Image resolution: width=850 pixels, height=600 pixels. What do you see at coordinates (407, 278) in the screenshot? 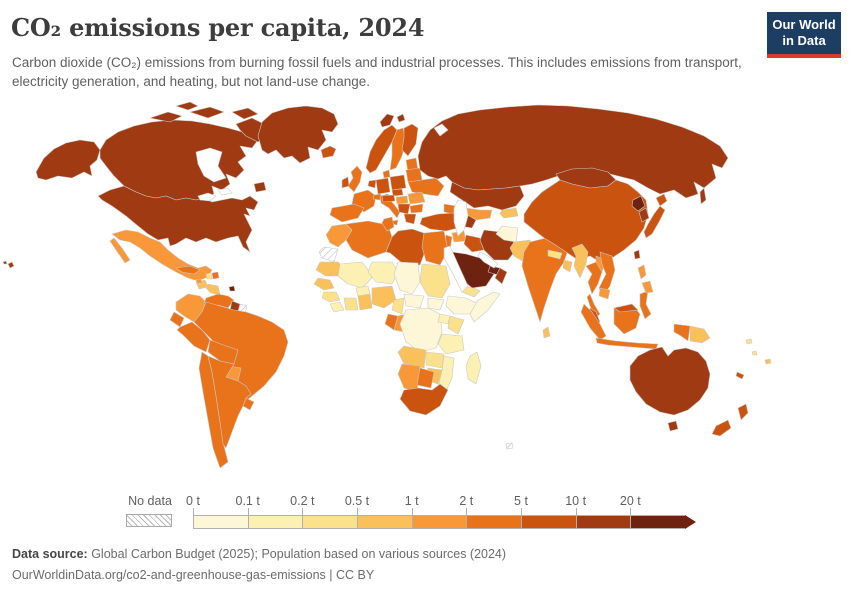
I see `country-chad` at bounding box center [407, 278].